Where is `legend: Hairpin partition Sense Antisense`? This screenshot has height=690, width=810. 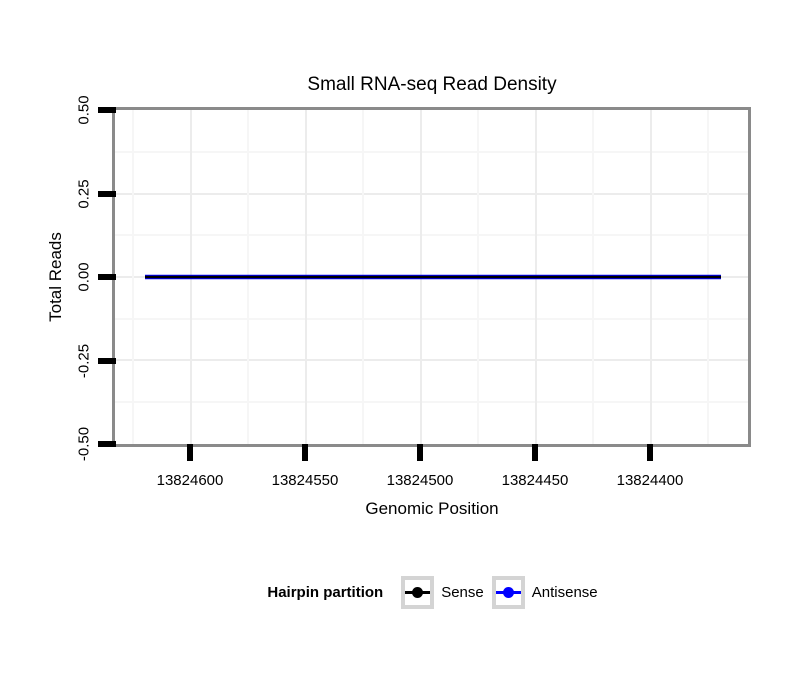 legend: Hairpin partition Sense Antisense is located at coordinates (432, 592).